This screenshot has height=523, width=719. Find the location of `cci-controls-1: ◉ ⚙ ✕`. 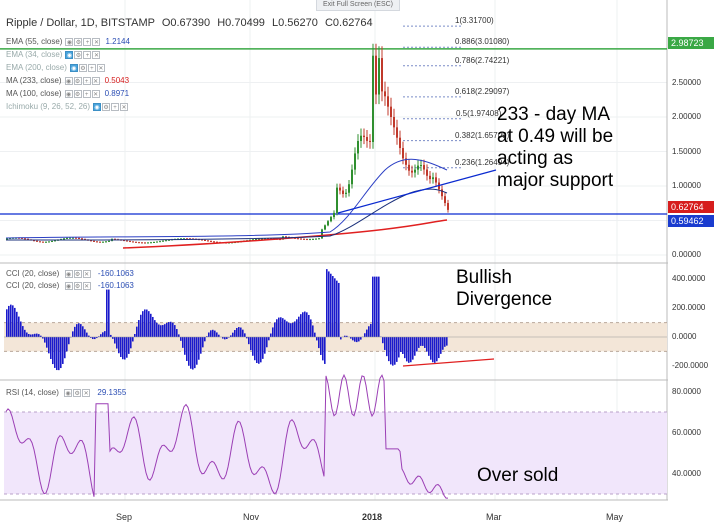

cci-controls-1: ◉ ⚙ ✕ is located at coordinates (78, 273).